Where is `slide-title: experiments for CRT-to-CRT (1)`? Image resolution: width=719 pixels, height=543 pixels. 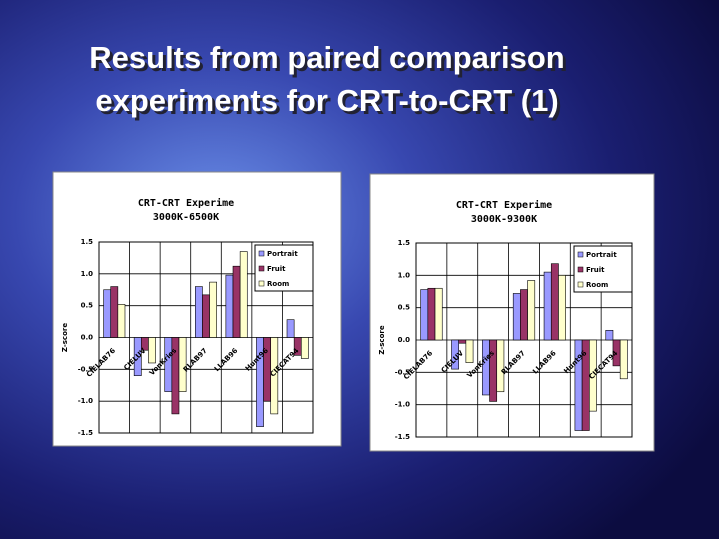 slide-title: experiments for CRT-to-CRT (1) is located at coordinates (326, 100).